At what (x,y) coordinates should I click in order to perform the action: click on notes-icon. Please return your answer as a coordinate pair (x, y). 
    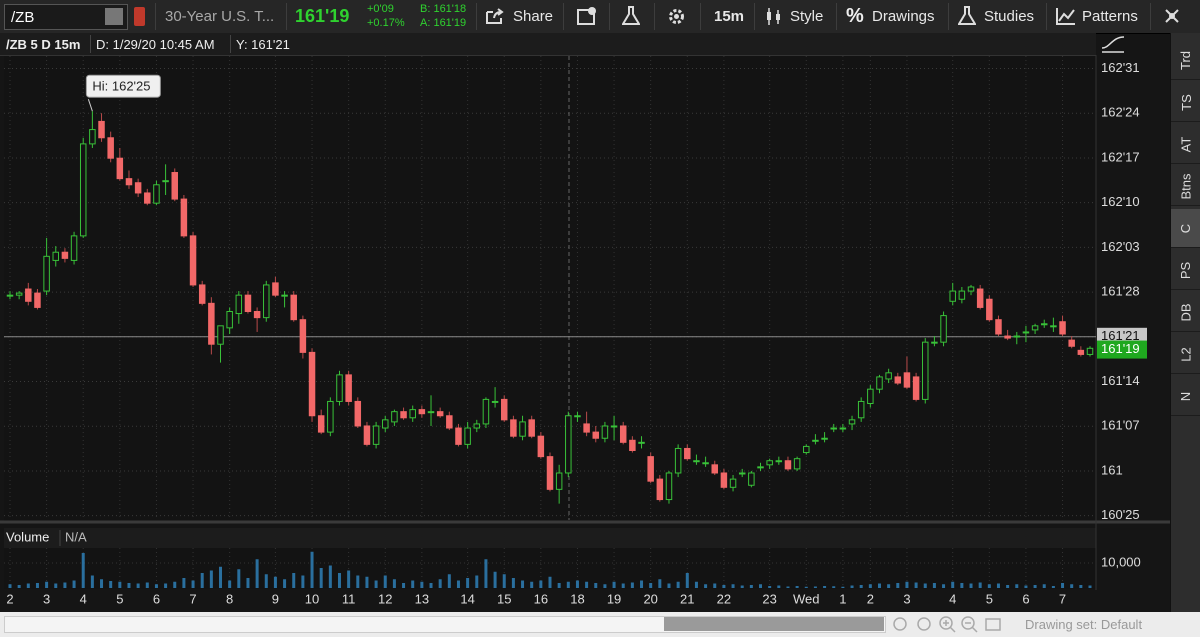
    Looking at the image, I should click on (587, 16).